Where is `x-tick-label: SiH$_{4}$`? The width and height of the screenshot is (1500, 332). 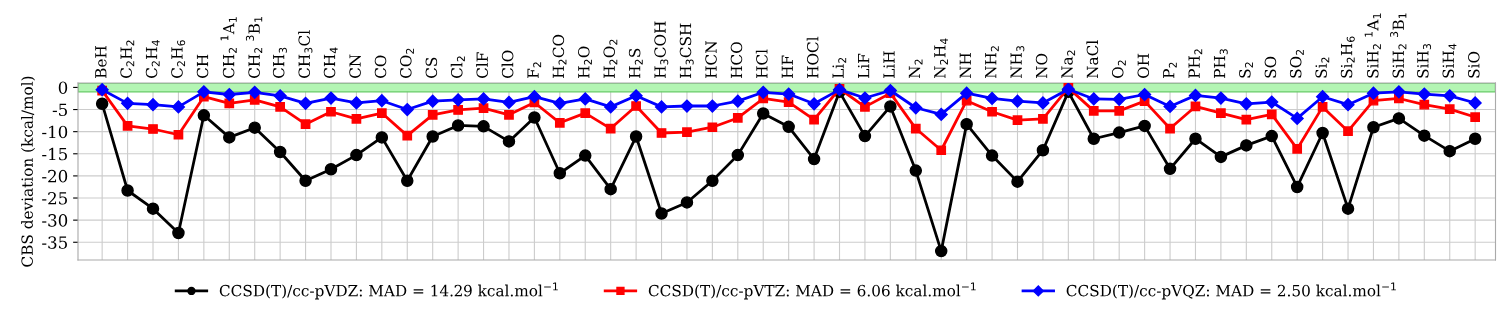 x-tick-label: SiH$_{4}$ is located at coordinates (1449, 60).